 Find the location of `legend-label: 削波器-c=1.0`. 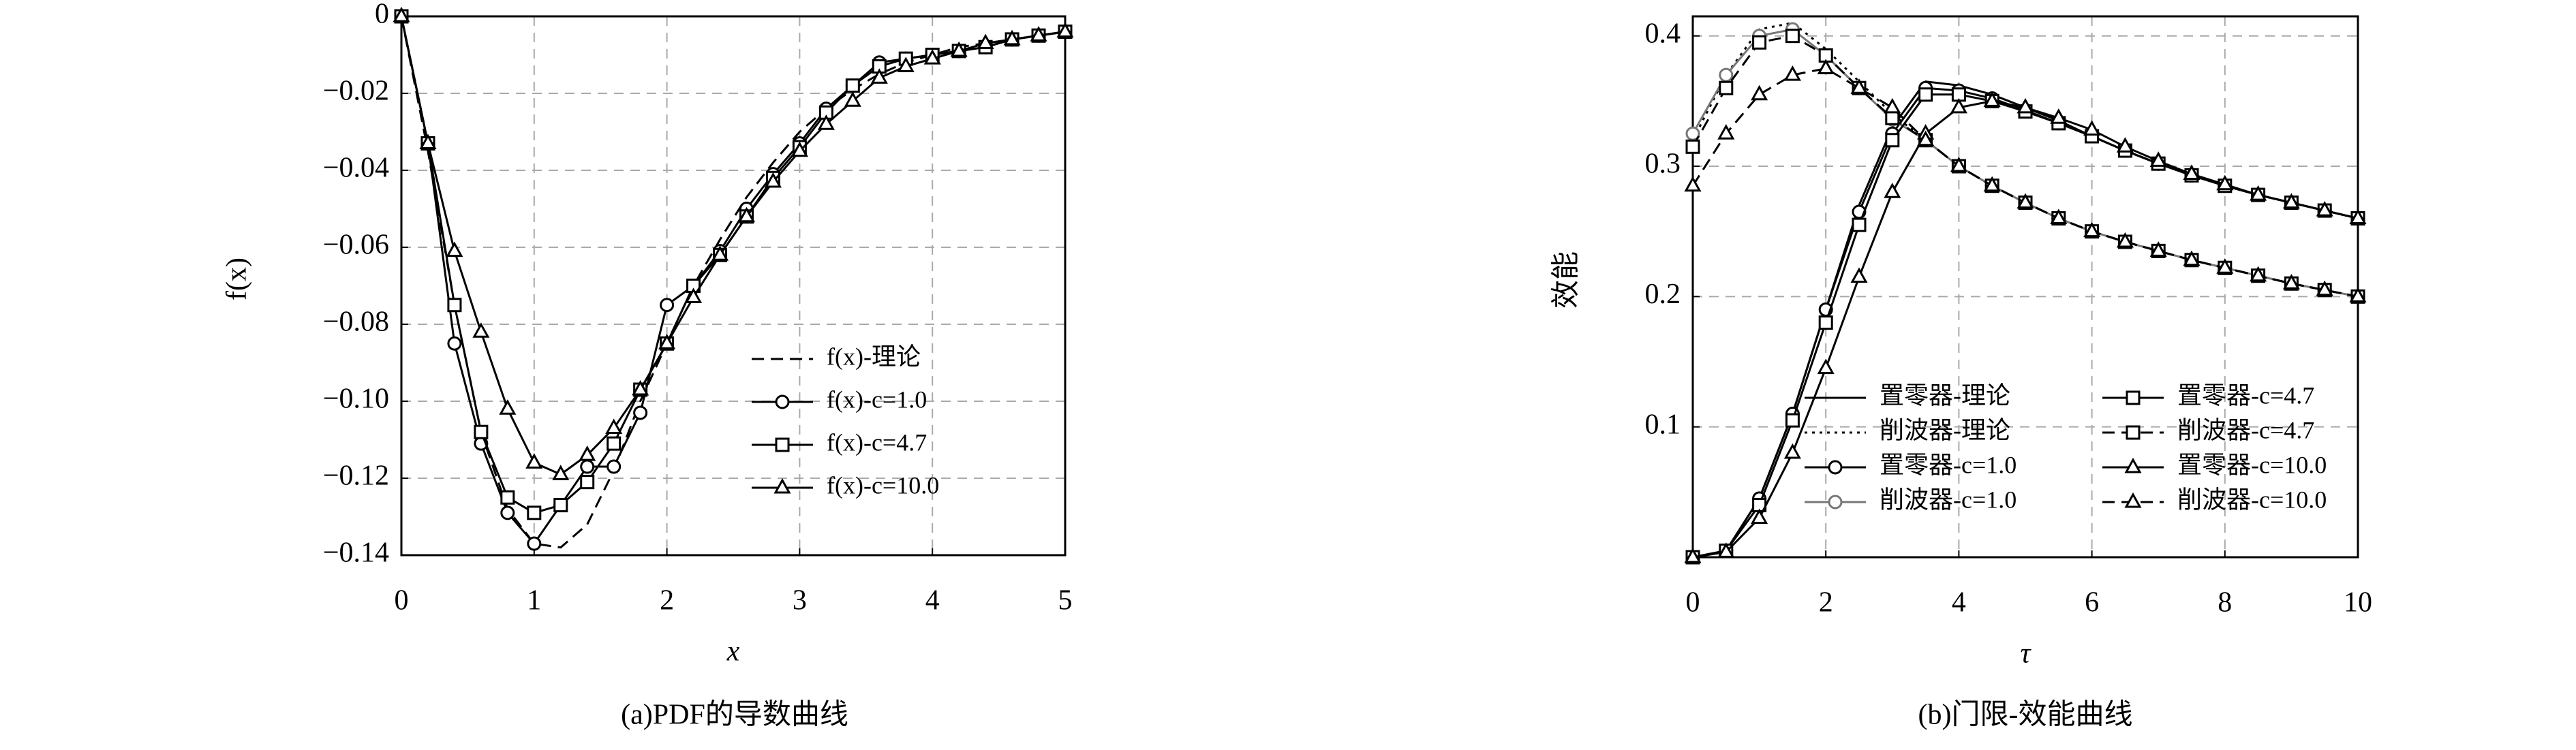

legend-label: 削波器-c=1.0 is located at coordinates (1949, 499).